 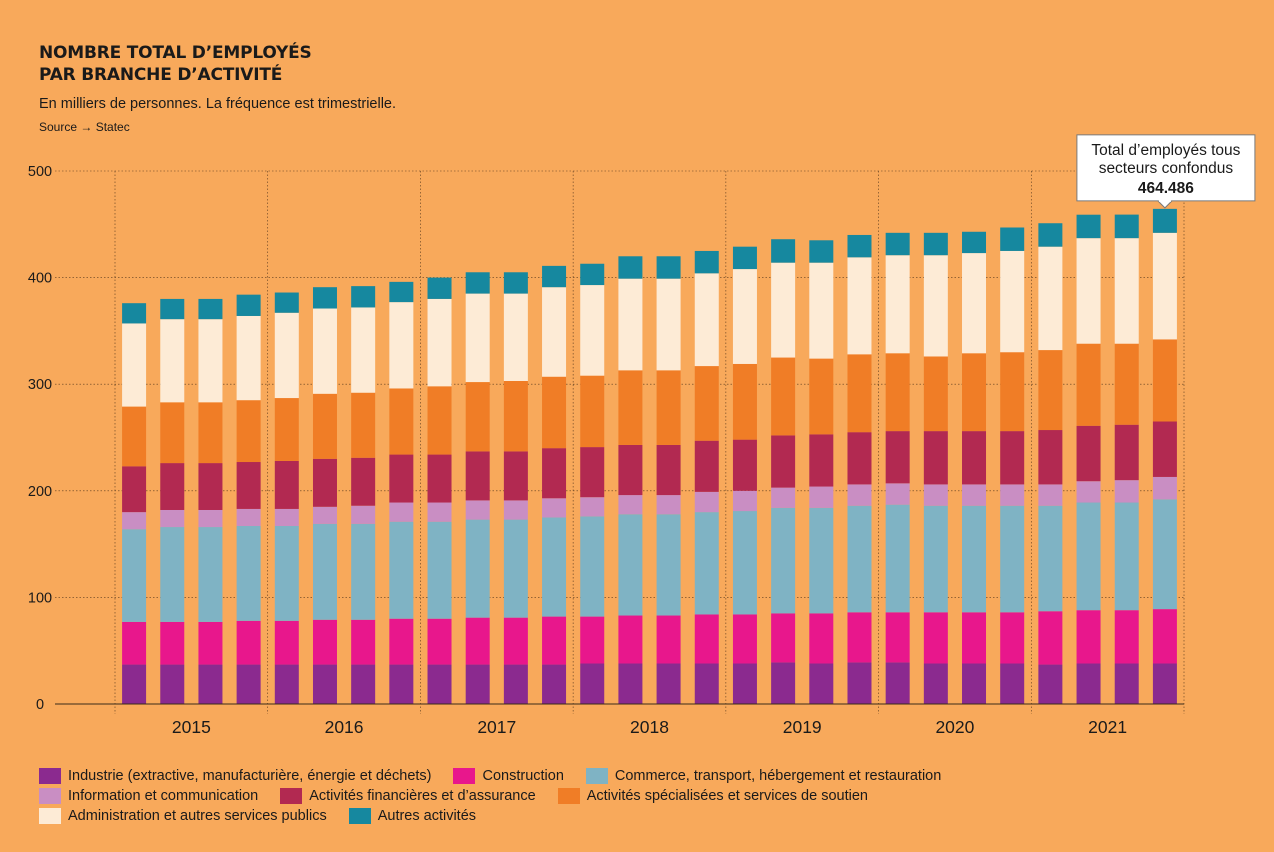 What do you see at coordinates (84, 127) in the screenshot?
I see `chart-source: Source → Statec` at bounding box center [84, 127].